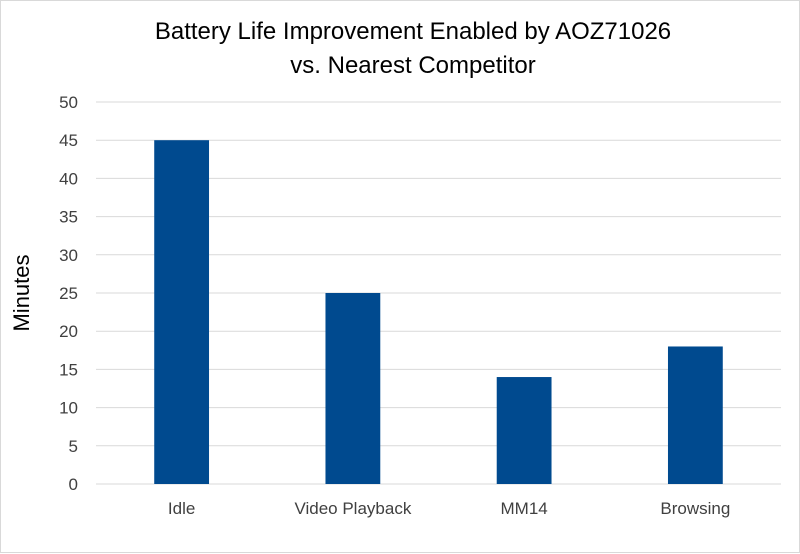 This screenshot has height=554, width=800. I want to click on y-tick-label: 50, so click(68, 102).